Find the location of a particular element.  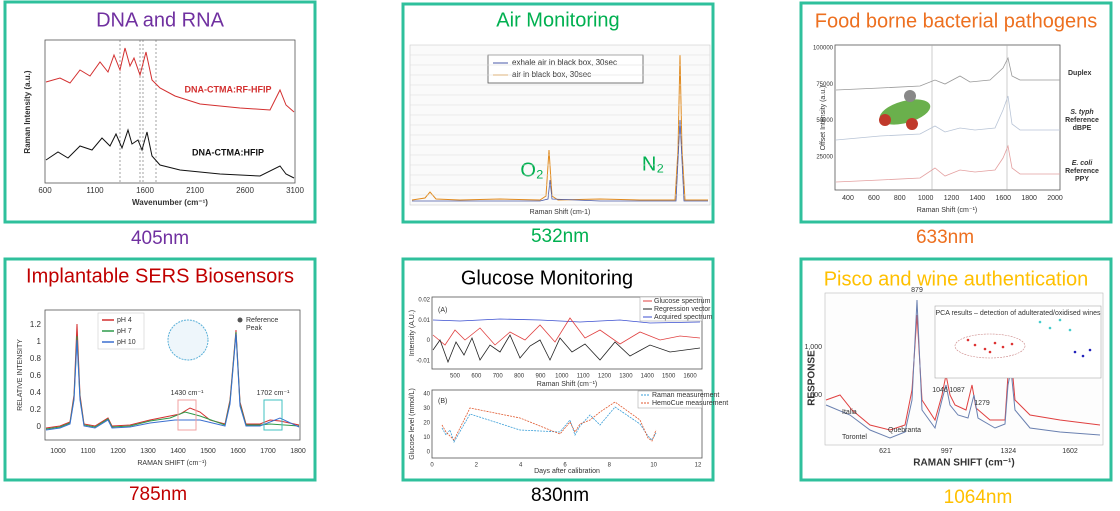

legend-label: pH 7 is located at coordinates (124, 331).